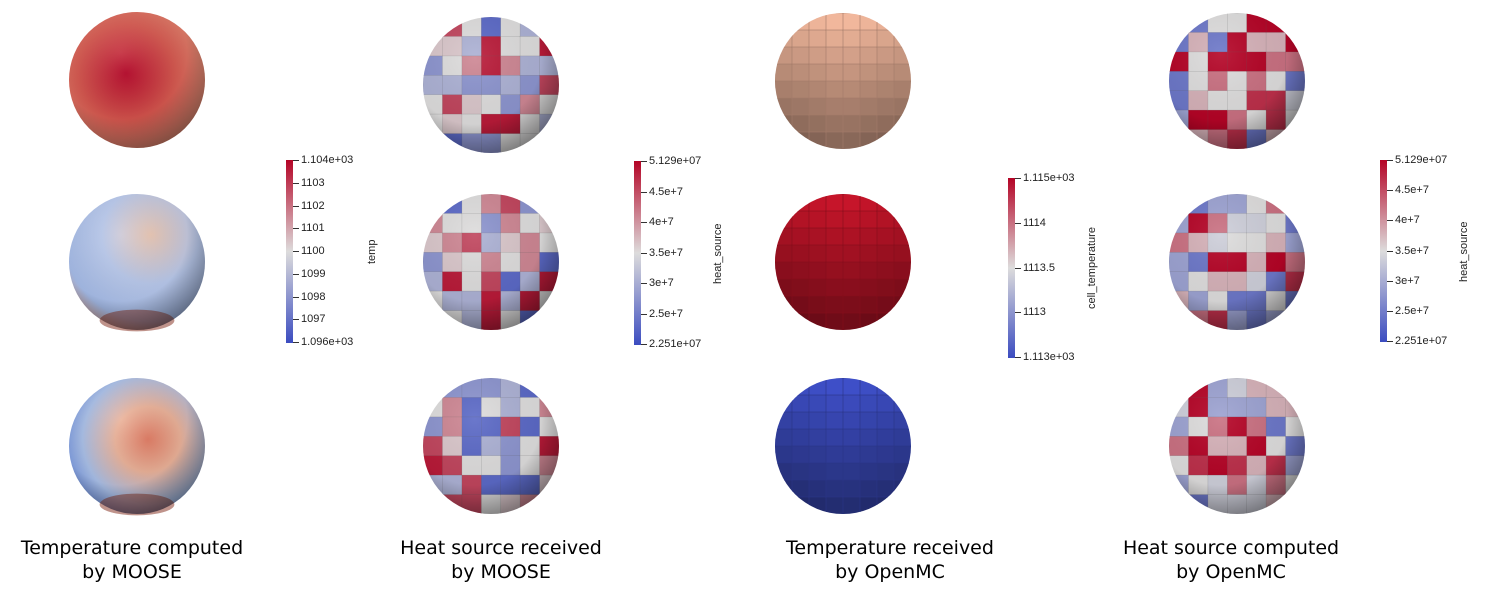  I want to click on caption-line: Heat source received, so click(501, 548).